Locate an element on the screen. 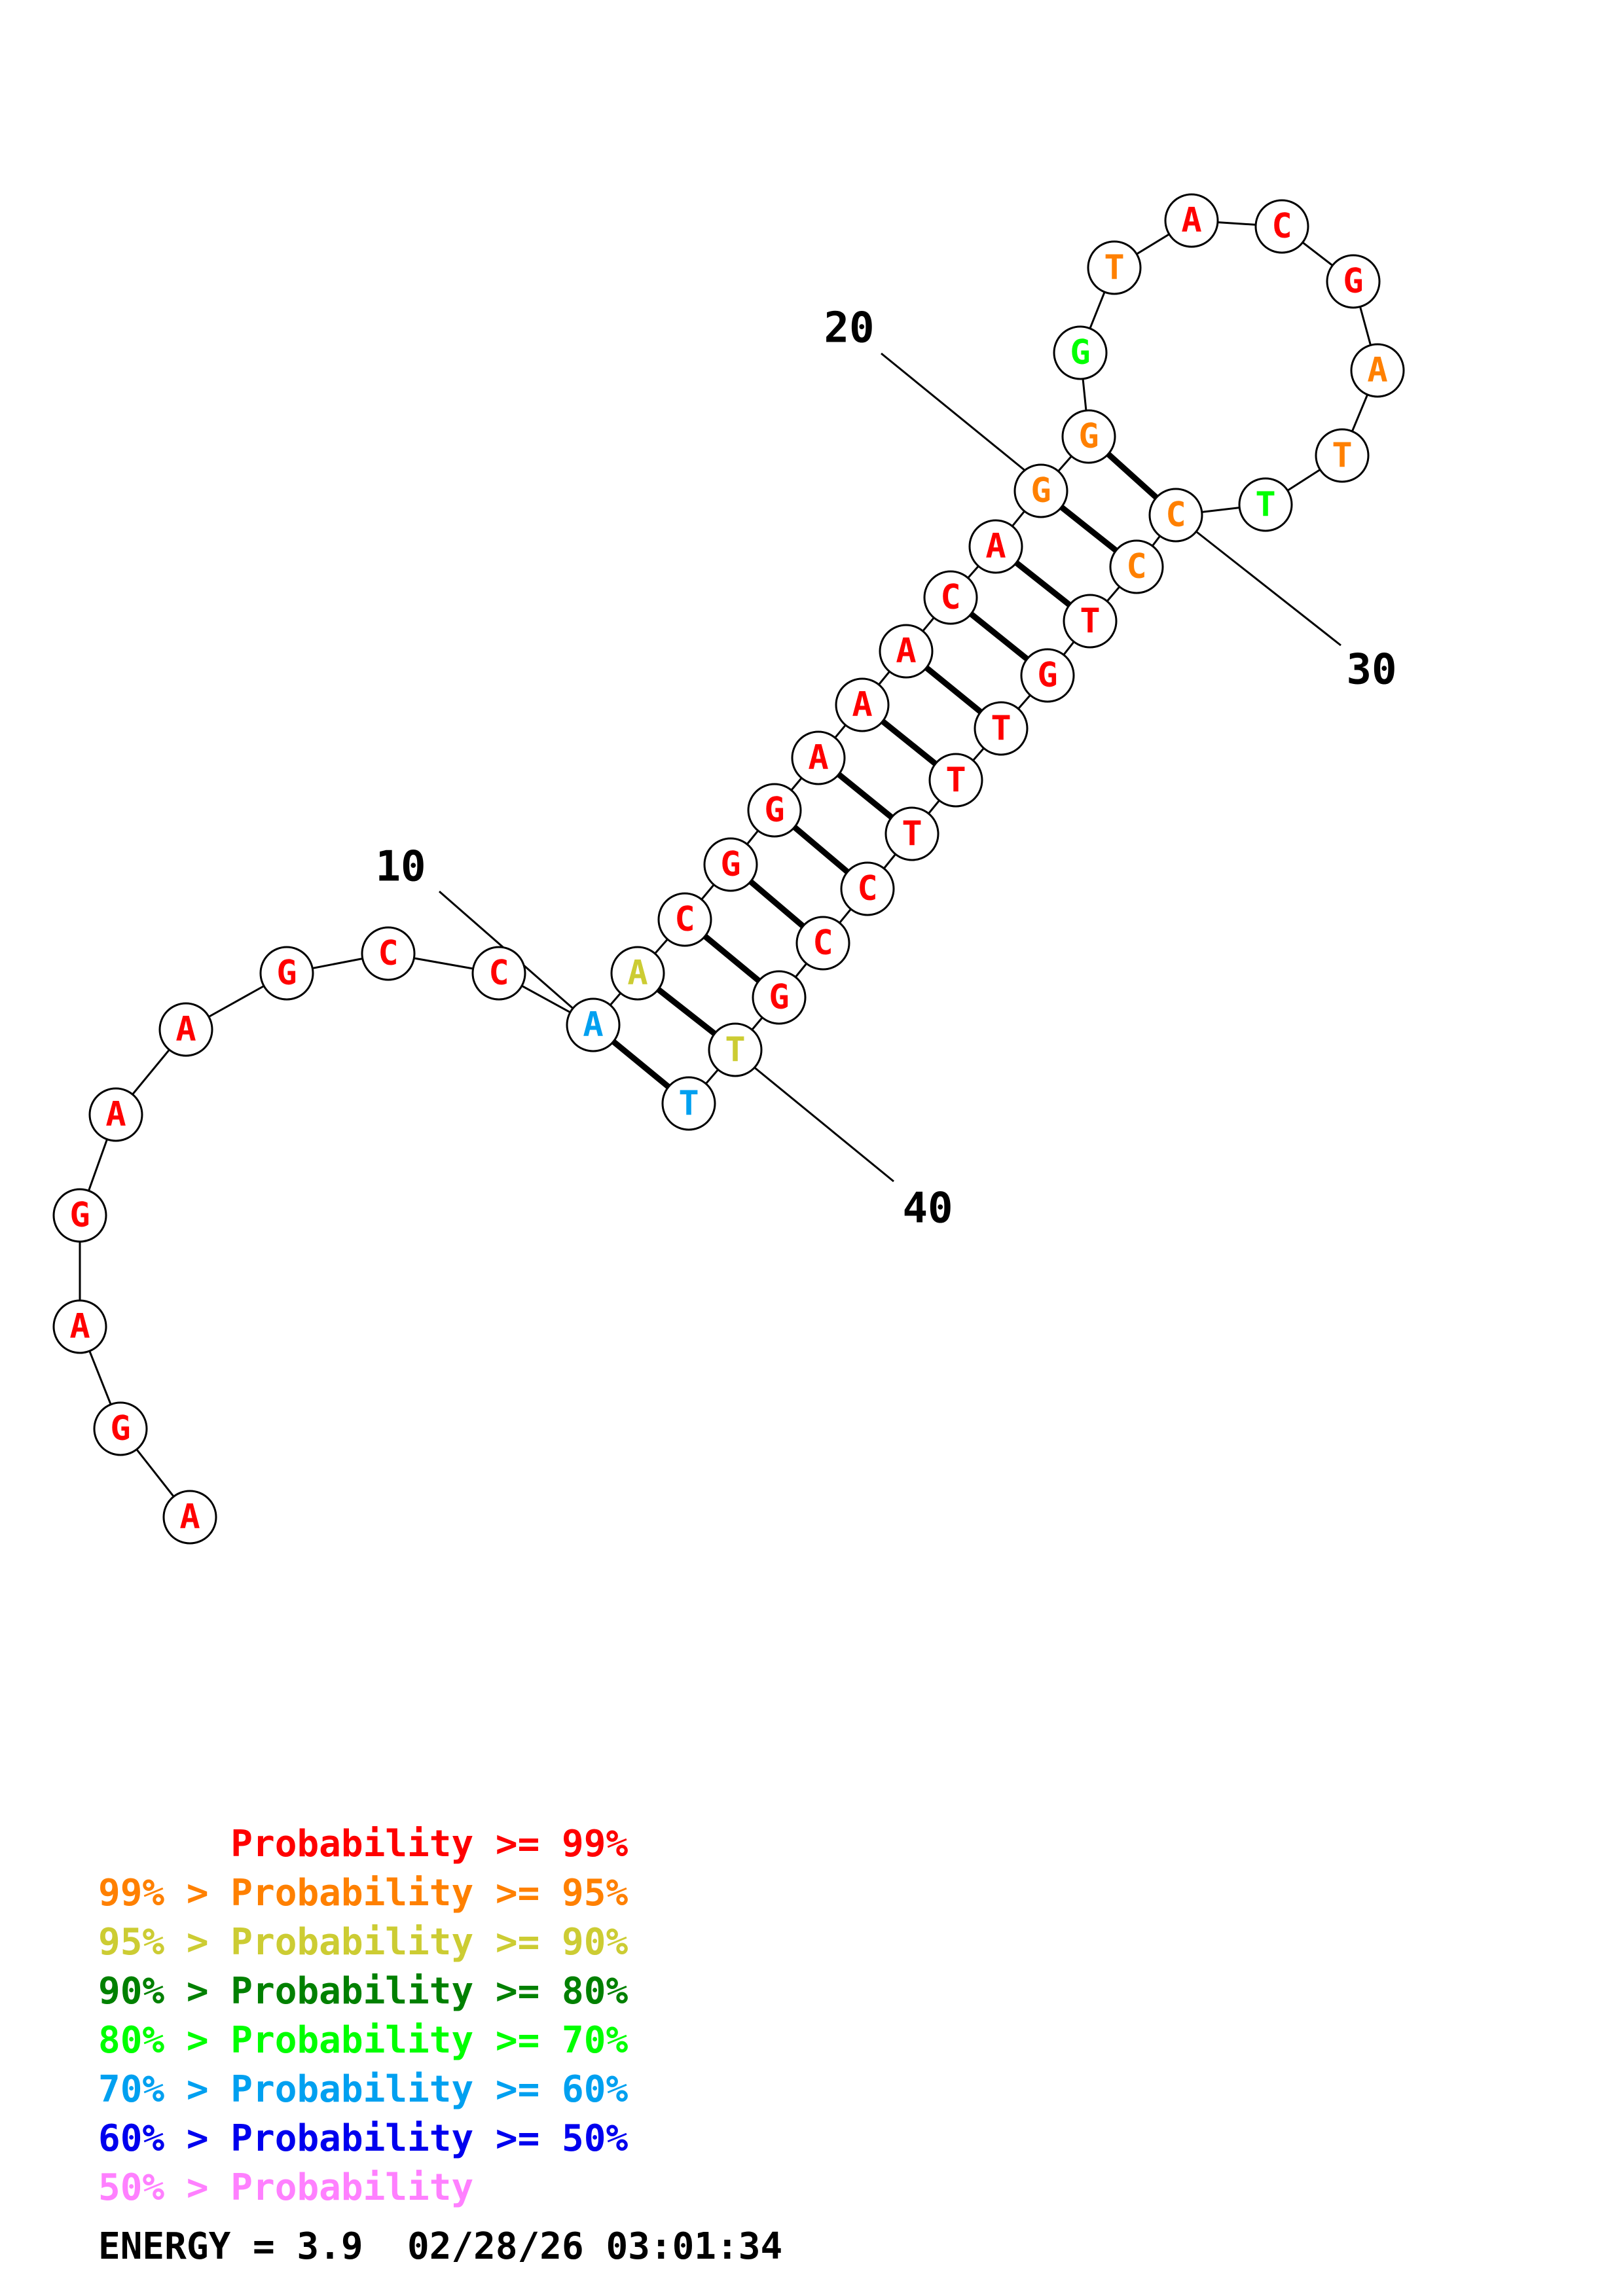 The image size is (1623, 2296). legend-entry: Probability >= 99% is located at coordinates (363, 1844).